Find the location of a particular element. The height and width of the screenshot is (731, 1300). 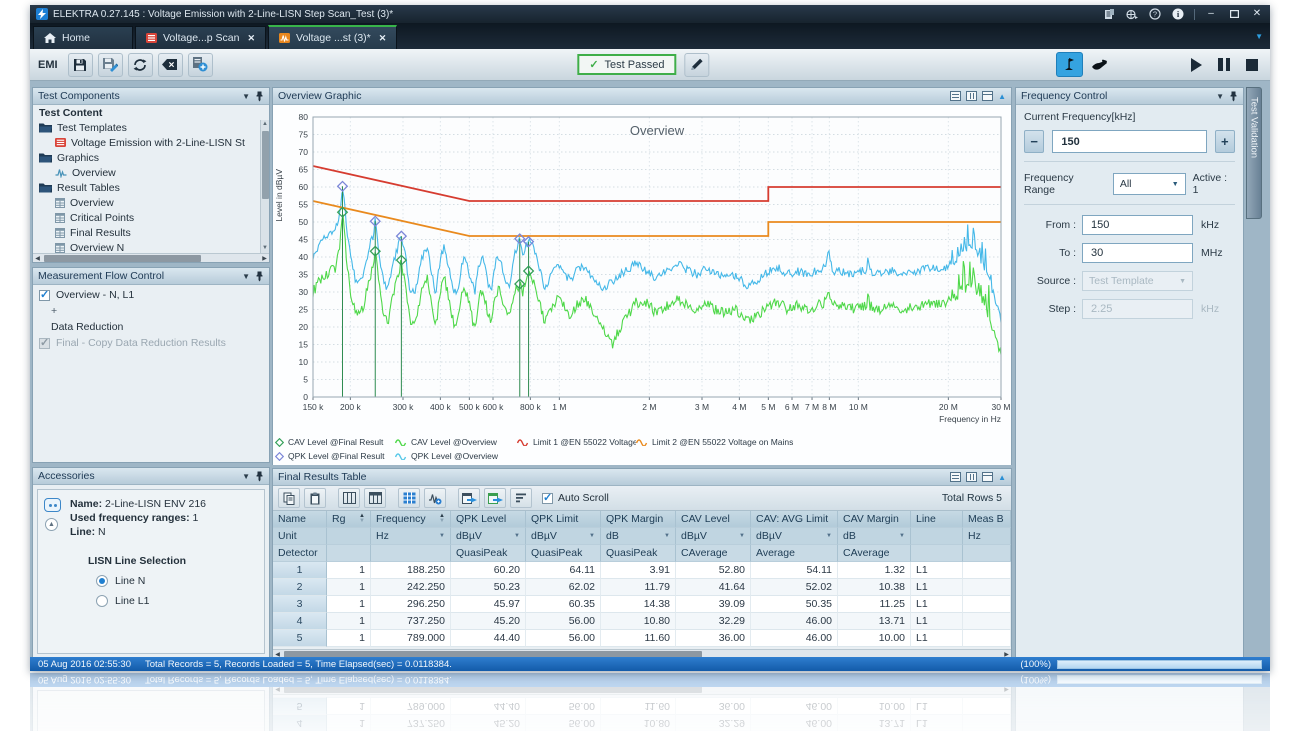

tree-item-critical-points: Critical Points is located at coordinates (151, 217).